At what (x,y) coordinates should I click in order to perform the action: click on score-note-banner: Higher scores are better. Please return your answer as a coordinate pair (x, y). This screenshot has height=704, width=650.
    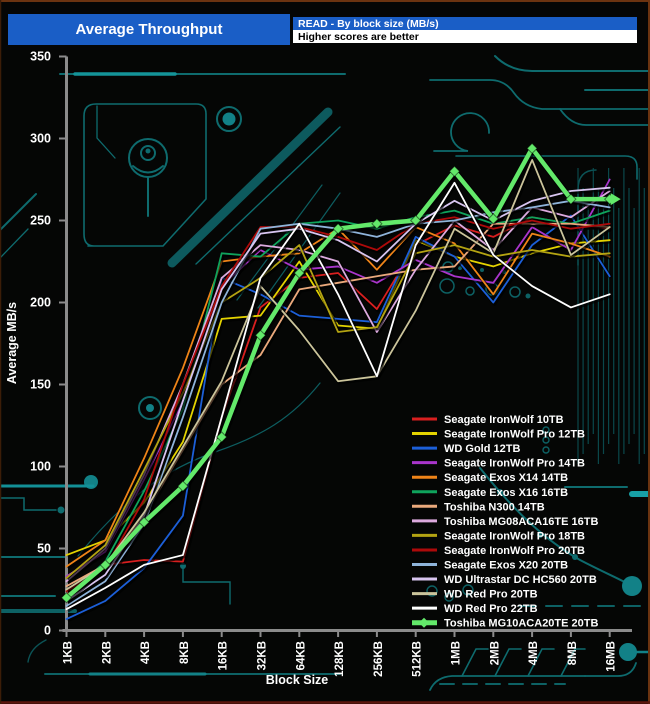
    Looking at the image, I should click on (465, 36).